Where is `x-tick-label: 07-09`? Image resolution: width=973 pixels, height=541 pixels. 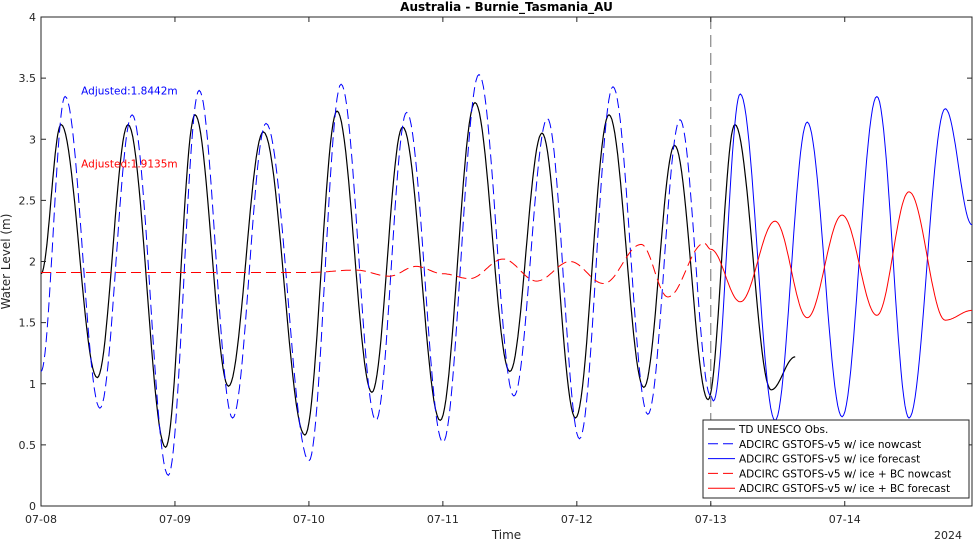 x-tick-label: 07-09 is located at coordinates (175, 519).